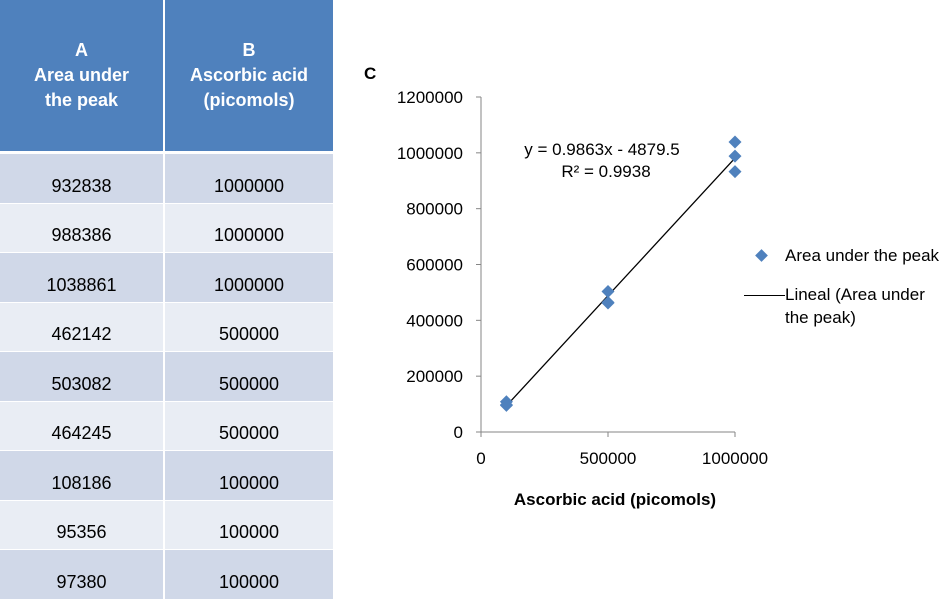  I want to click on y-tick-label: 200000, so click(434, 376).